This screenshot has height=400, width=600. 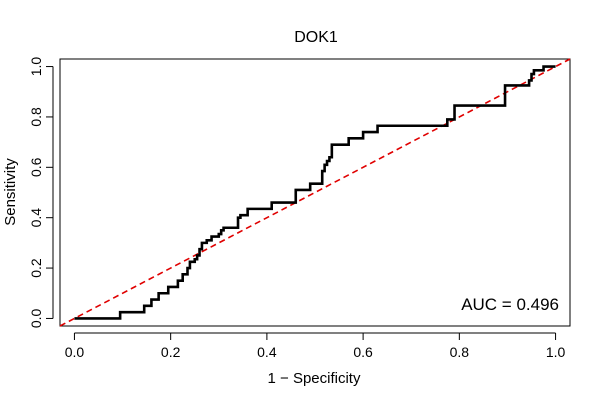 What do you see at coordinates (10, 192) in the screenshot?
I see `y-axis-label: Sensitivity` at bounding box center [10, 192].